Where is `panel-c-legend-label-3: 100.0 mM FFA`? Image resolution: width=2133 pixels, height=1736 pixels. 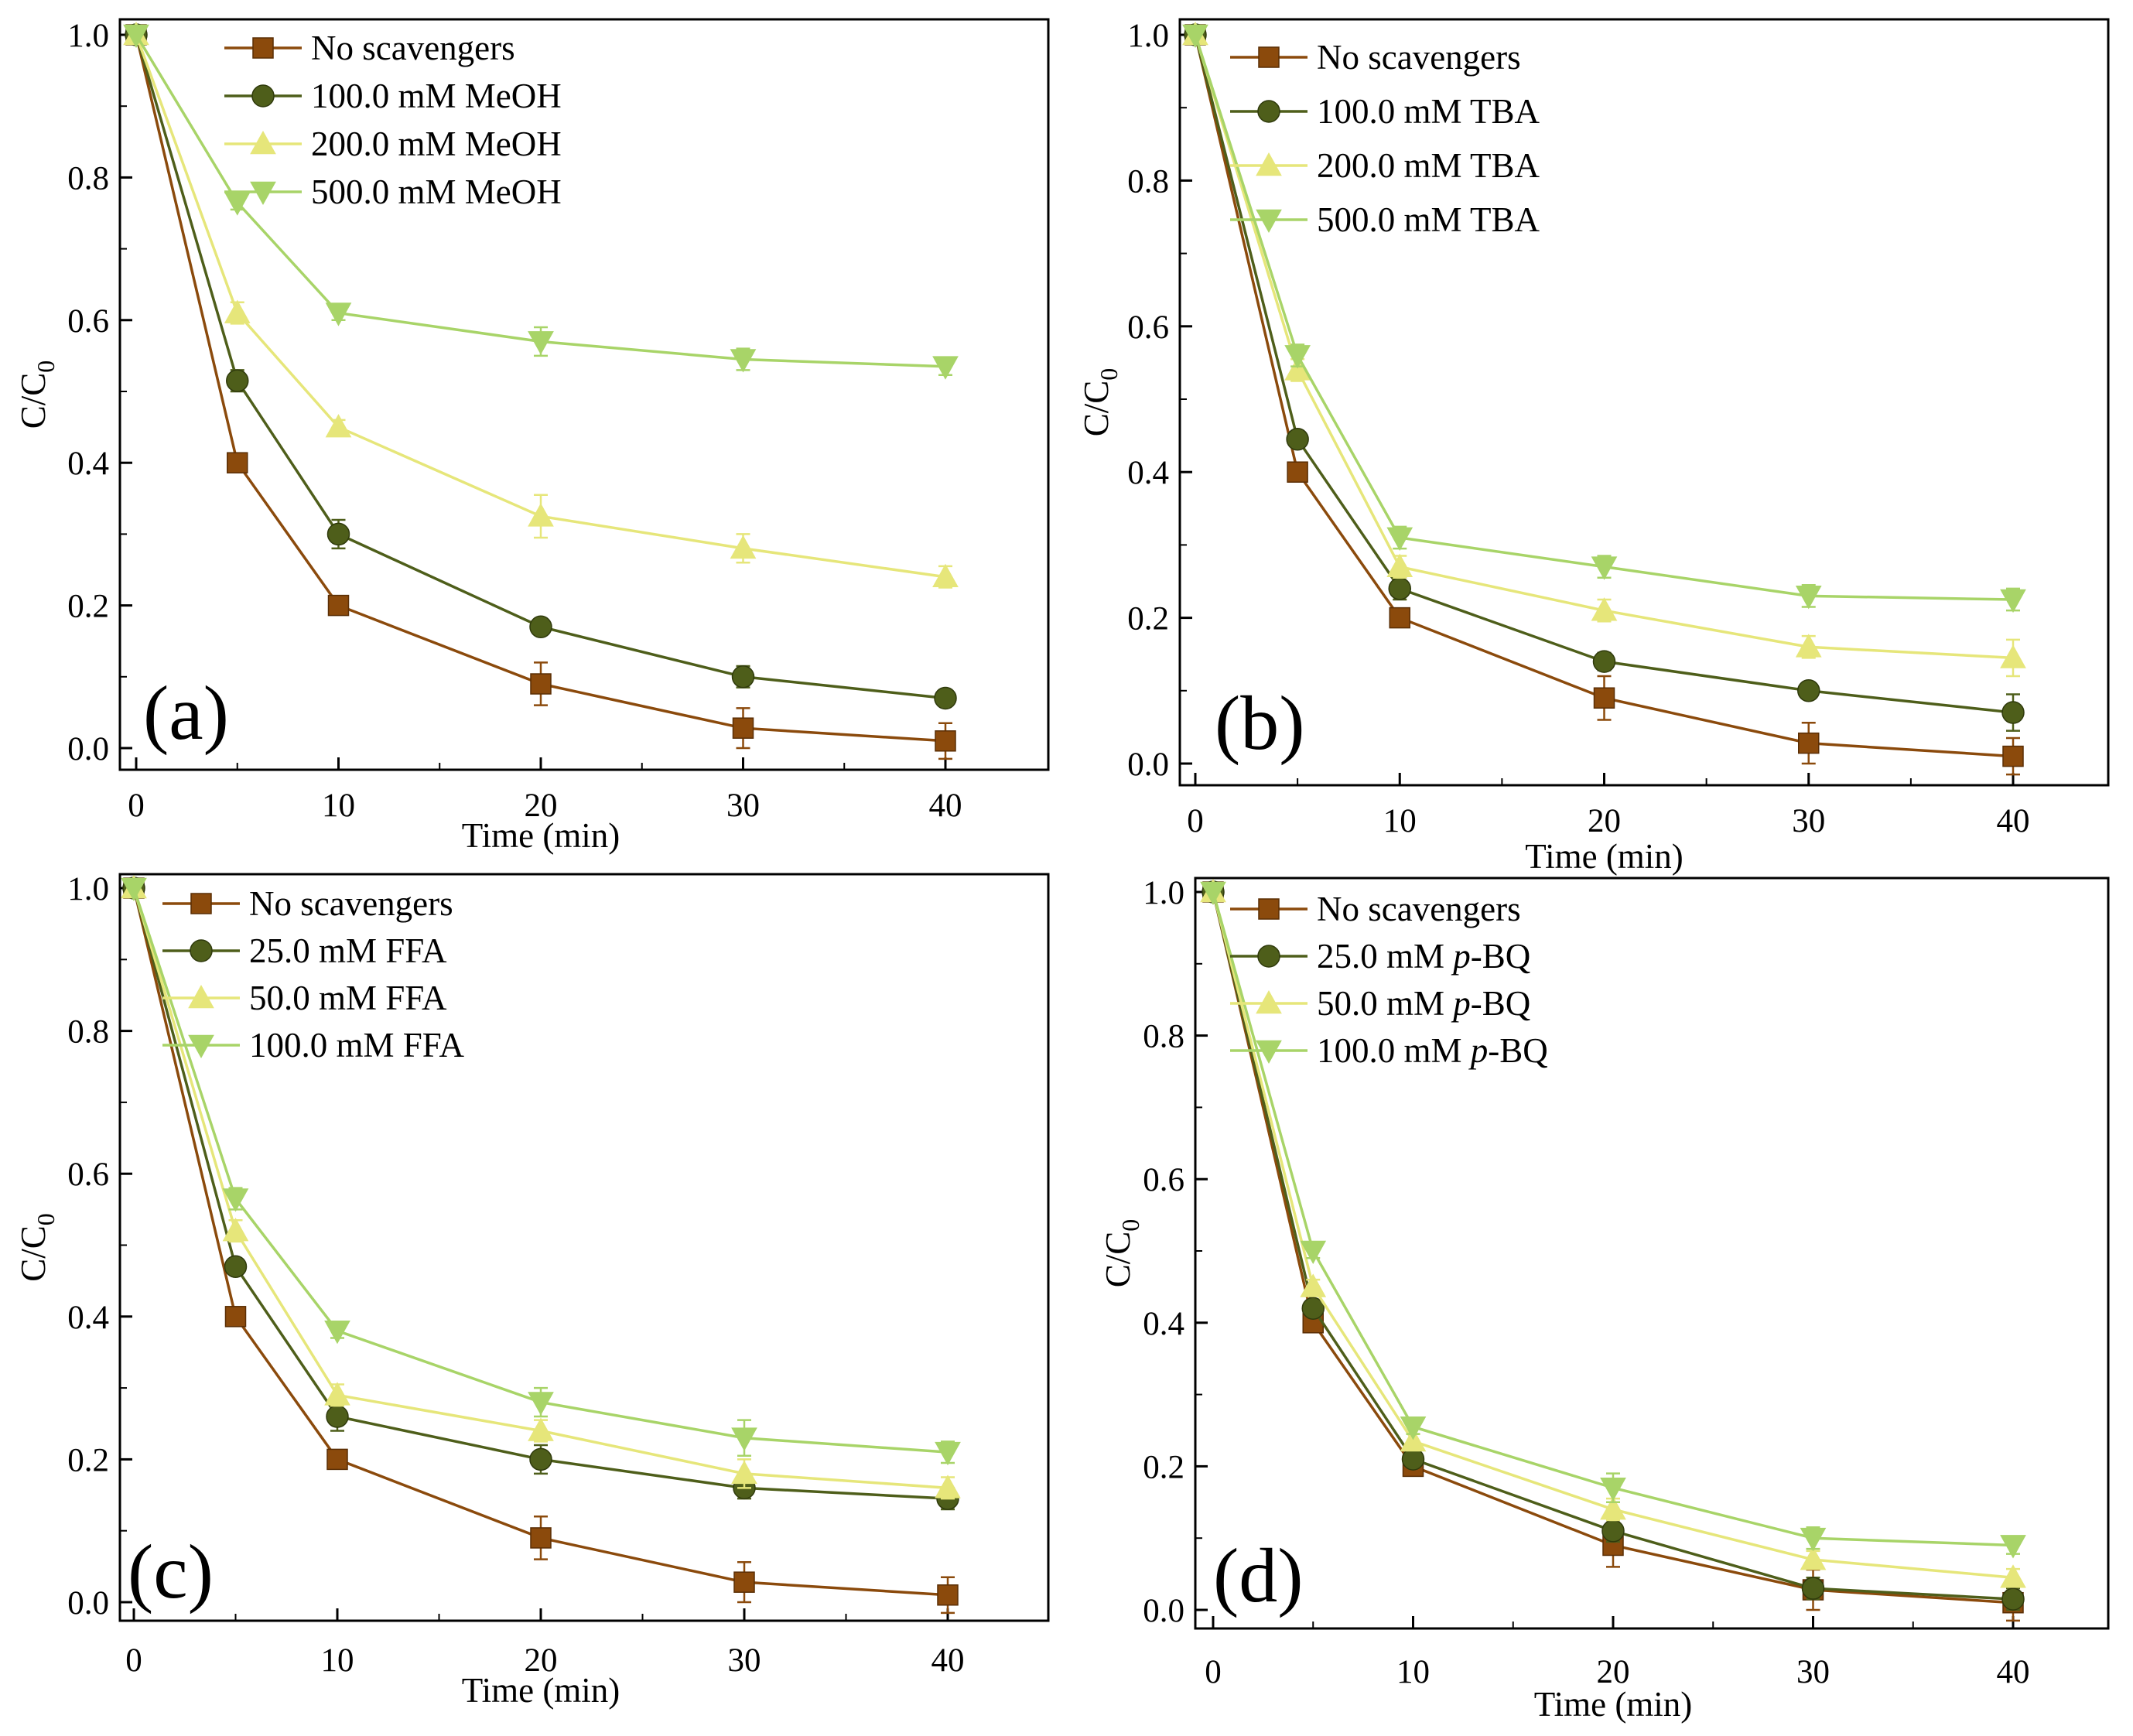
panel-c-legend-label-3: 100.0 mM FFA is located at coordinates (356, 1045).